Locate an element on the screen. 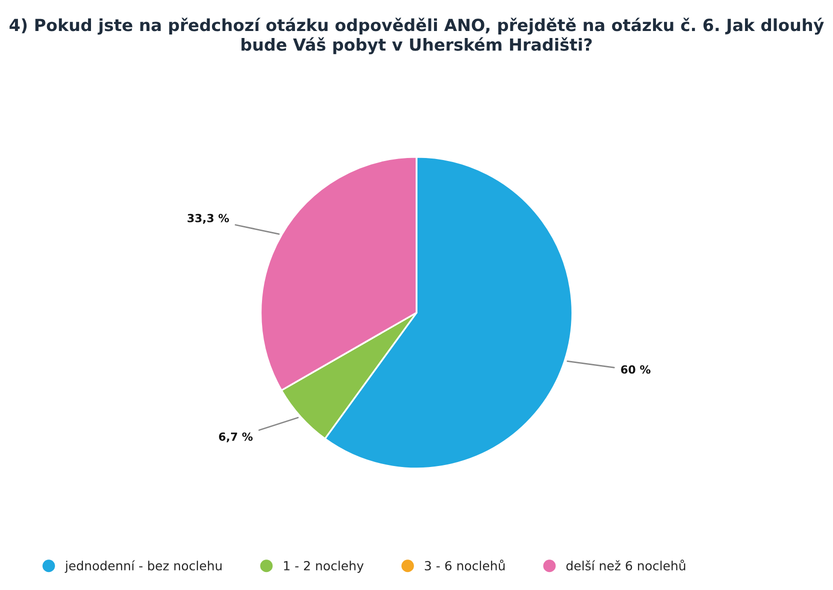  data-label: 60 % is located at coordinates (635, 369).